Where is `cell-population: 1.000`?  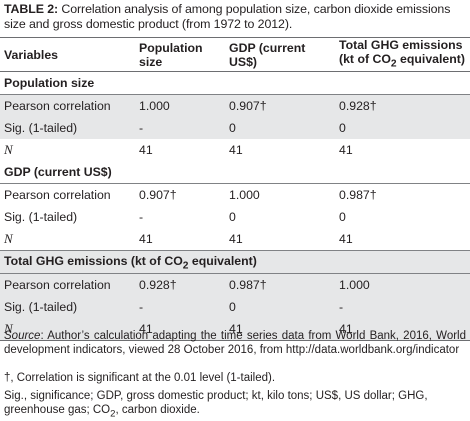
cell-population: 1.000 is located at coordinates (180, 106).